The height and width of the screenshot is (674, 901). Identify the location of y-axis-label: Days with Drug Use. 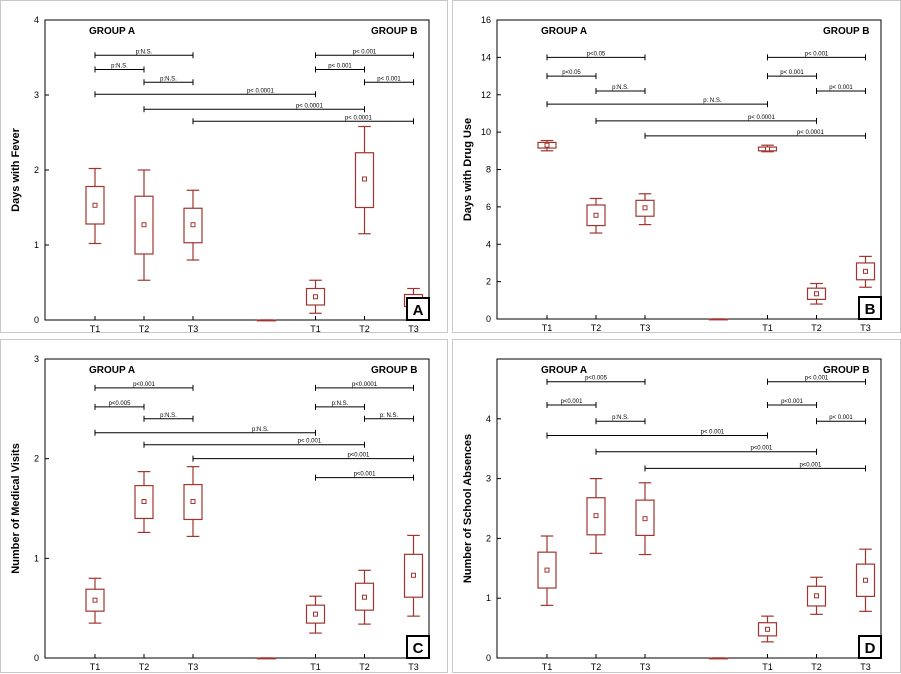
(468, 169).